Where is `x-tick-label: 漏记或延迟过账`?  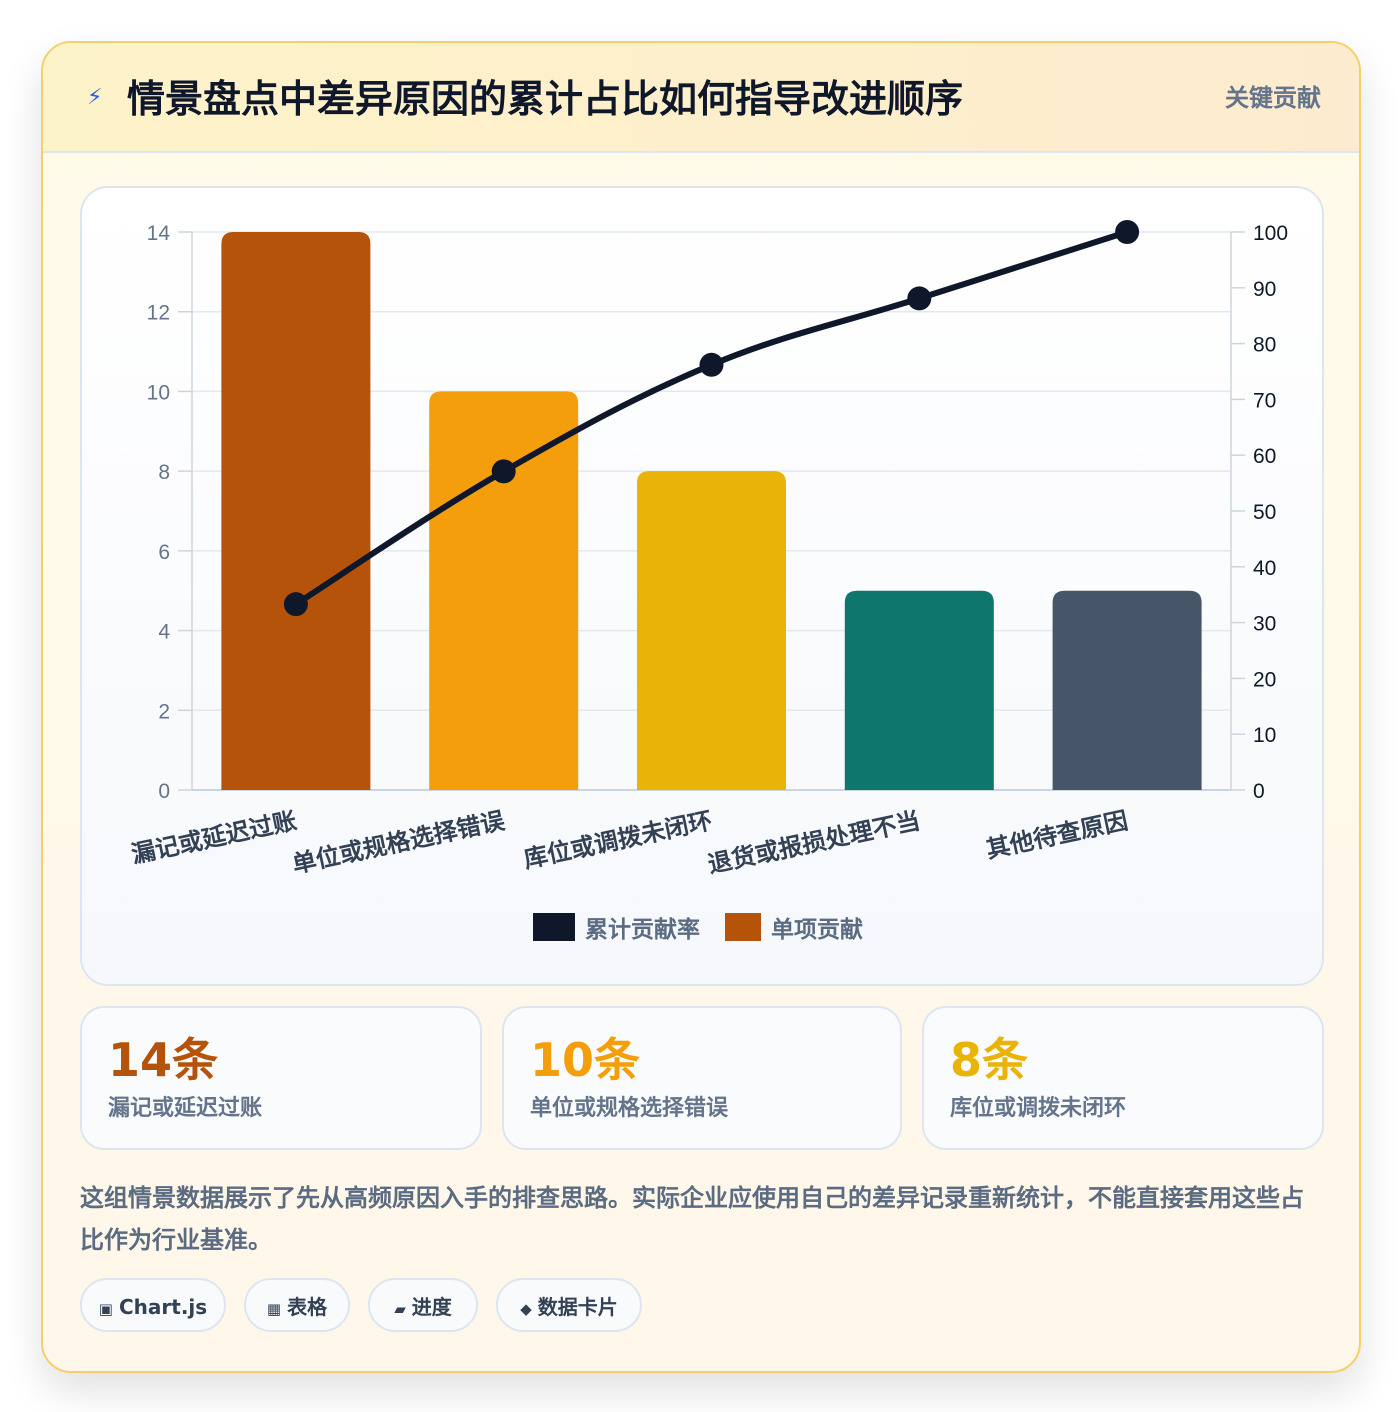
x-tick-label: 漏记或延迟过账 is located at coordinates (214, 837).